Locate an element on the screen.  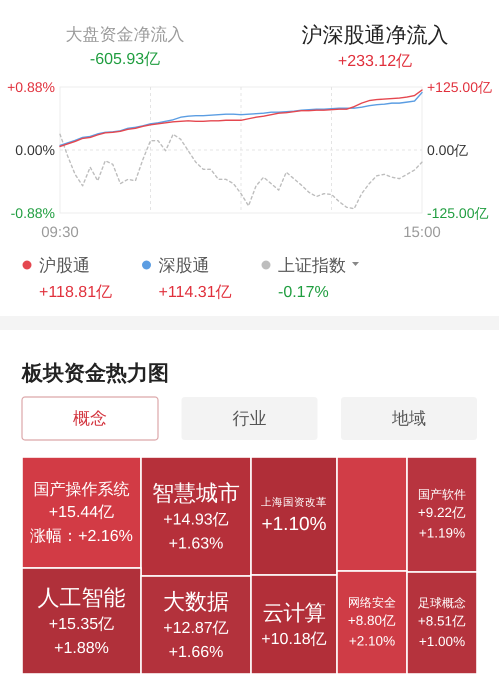
category-label: 云计算 is located at coordinates (294, 613).